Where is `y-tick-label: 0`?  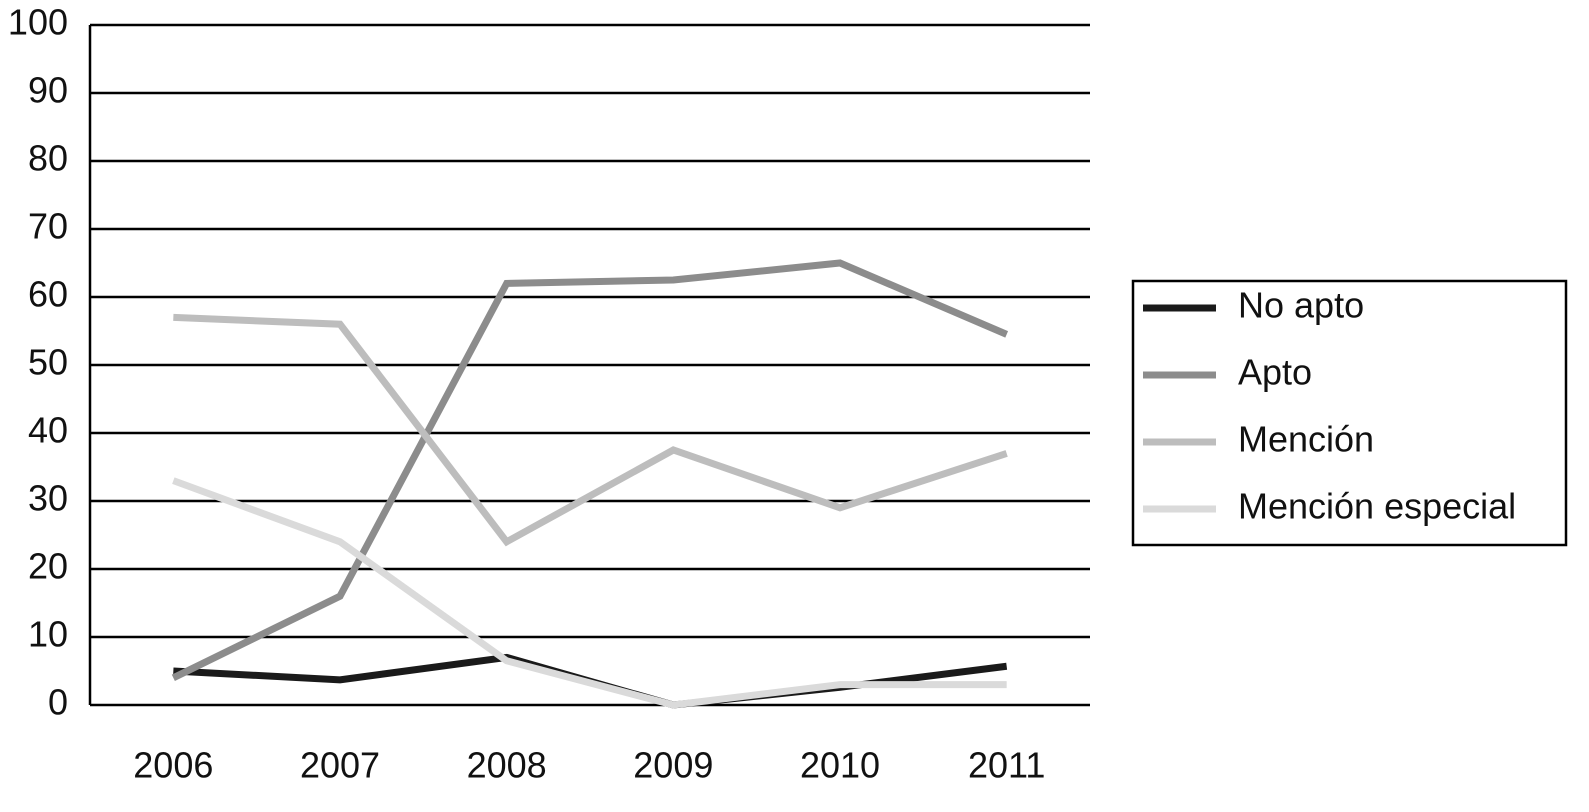
y-tick-label: 0 is located at coordinates (58, 702).